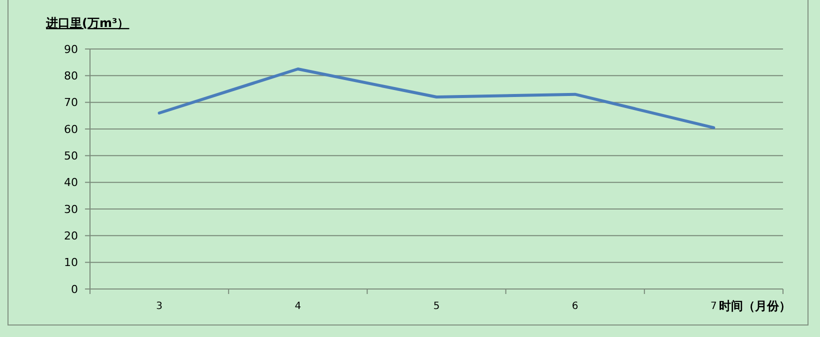  Describe the element at coordinates (71, 263) in the screenshot. I see `y-tick-label: 10` at that location.